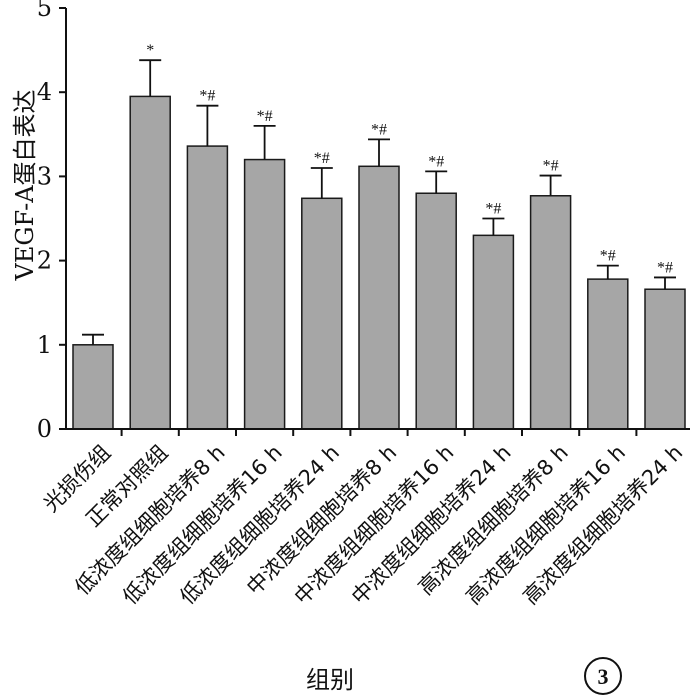 The height and width of the screenshot is (697, 700). I want to click on significance-mark: *, so click(150, 50).